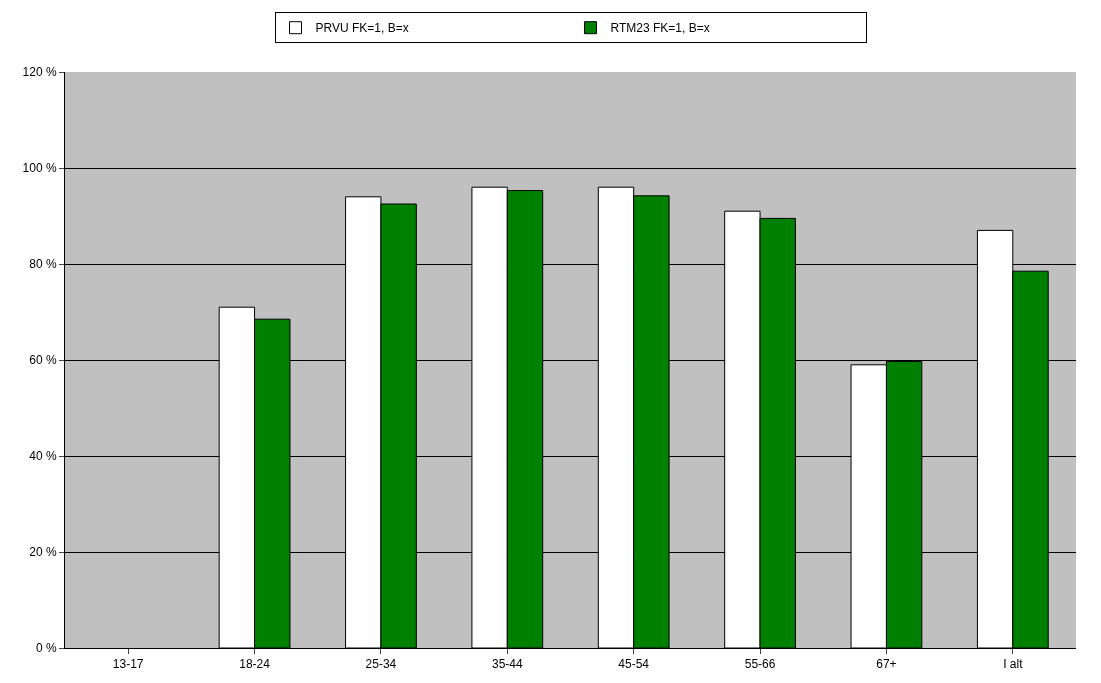 The image size is (1101, 683). I want to click on y-tick-label: 100 %, so click(39, 168).